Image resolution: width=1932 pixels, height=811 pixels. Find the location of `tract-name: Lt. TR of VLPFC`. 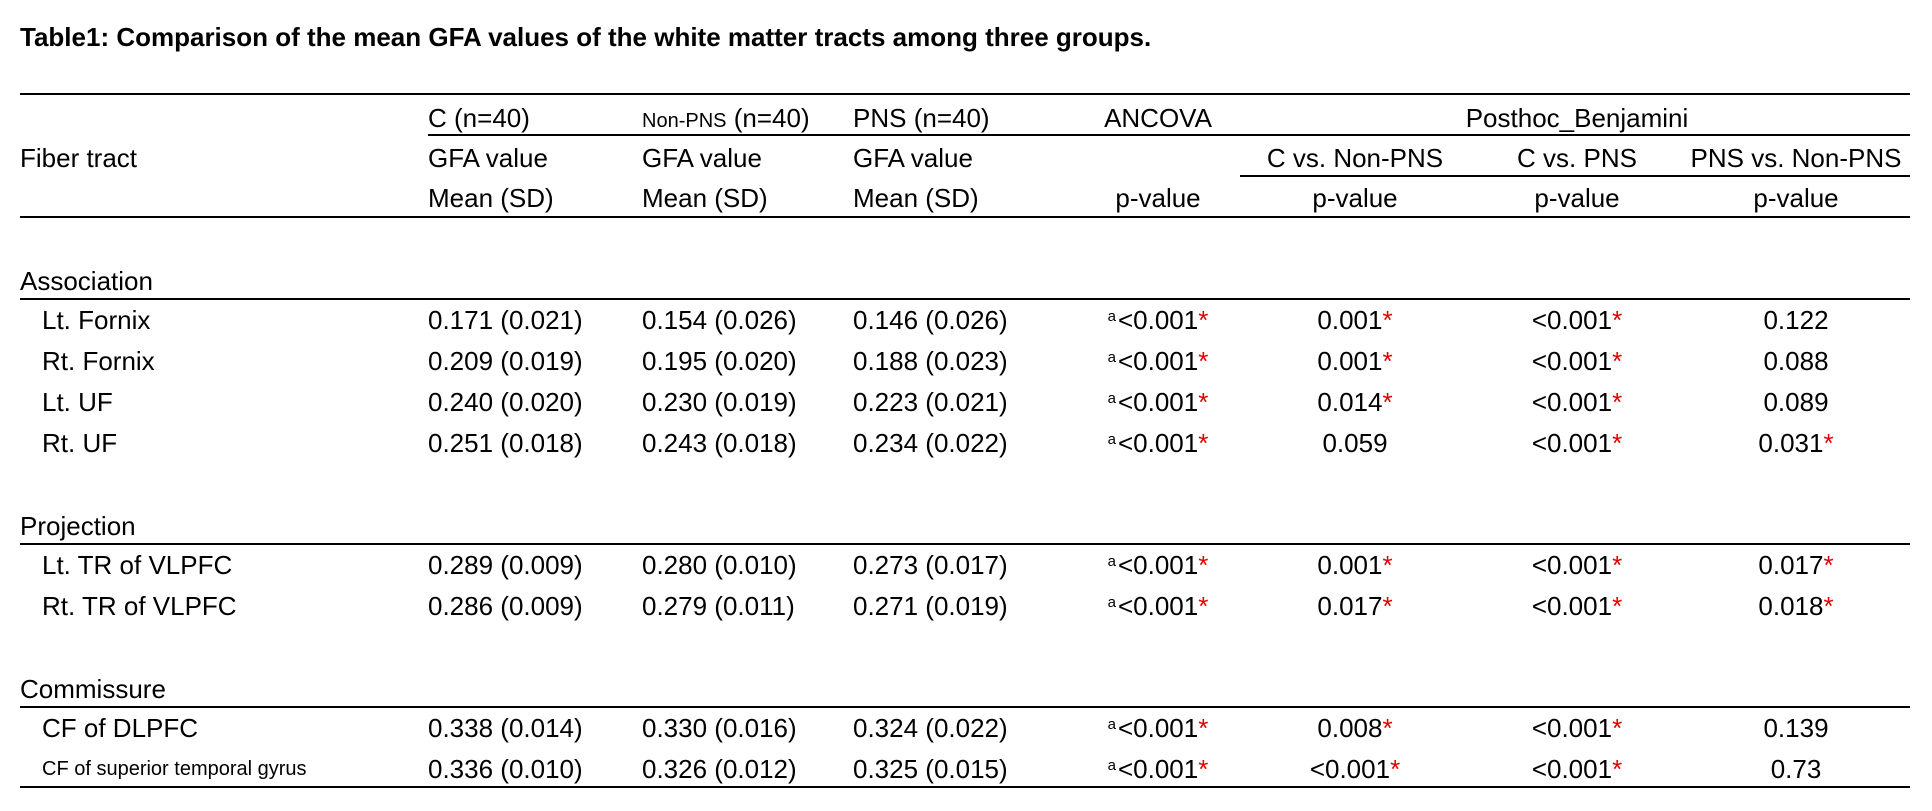

tract-name: Lt. TR of VLPFC is located at coordinates (137, 565).